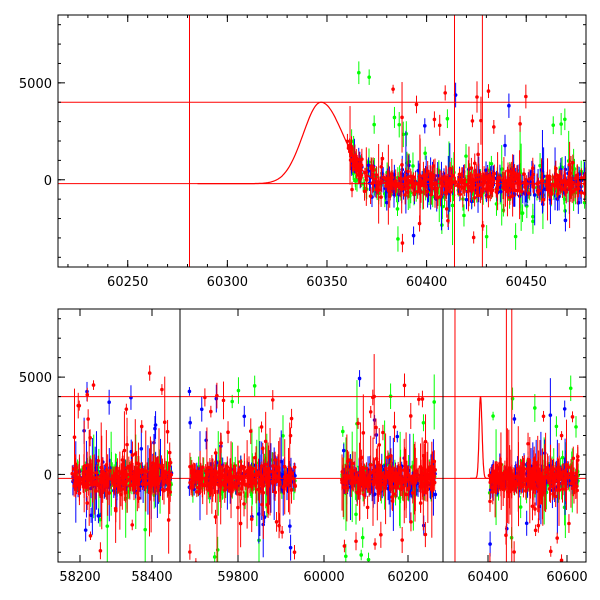  I want to click on x-tick-label: 60400, so click(426, 282).